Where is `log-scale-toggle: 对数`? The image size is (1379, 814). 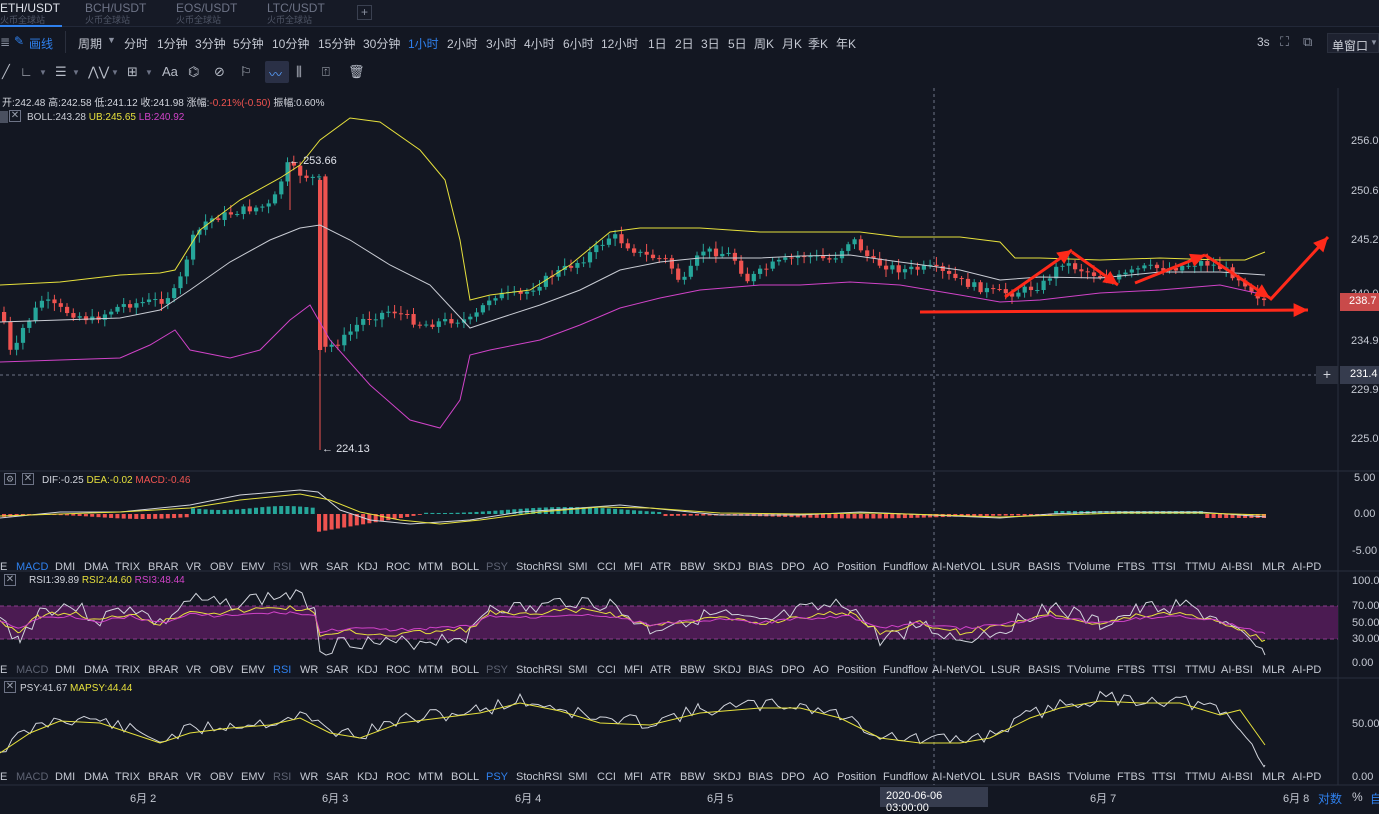 log-scale-toggle: 对数 is located at coordinates (1330, 799).